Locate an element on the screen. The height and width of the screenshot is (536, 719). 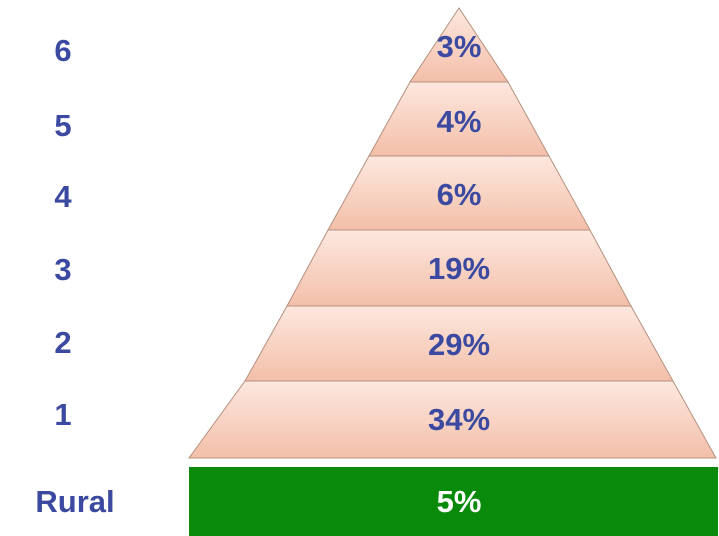
tier-6: 6 3% is located at coordinates (281, 45).